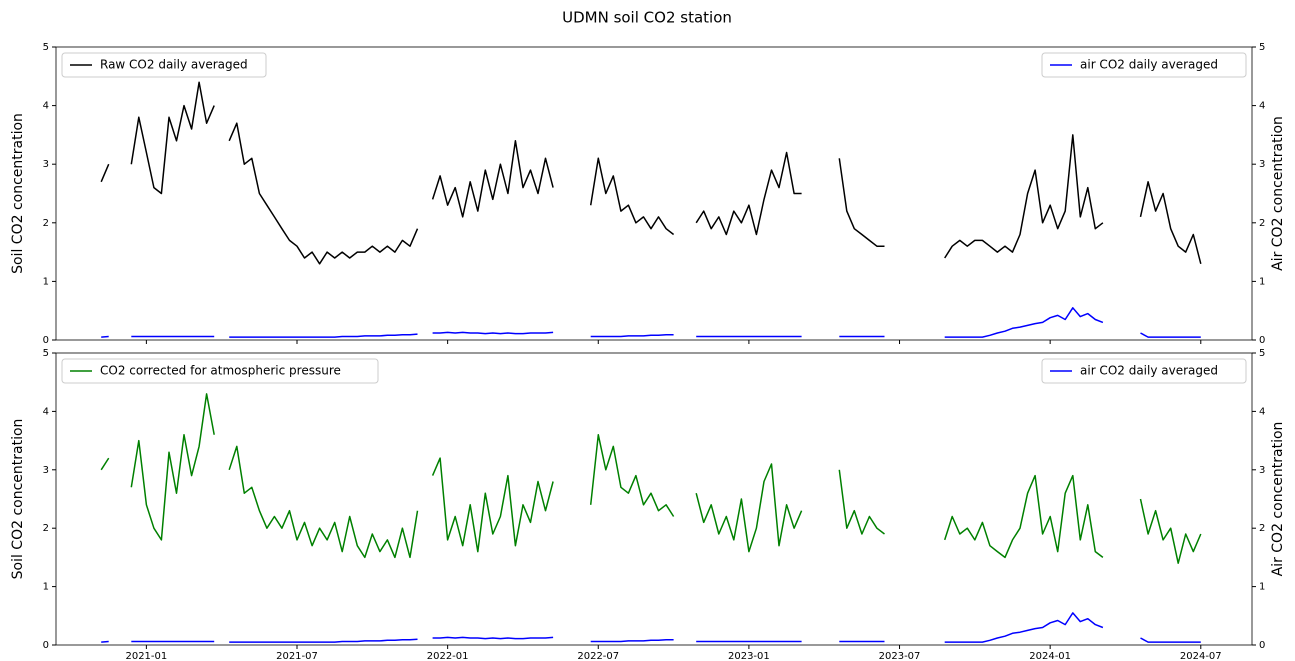 The height and width of the screenshot is (661, 1295). Describe the element at coordinates (1201, 656) in the screenshot. I see `x-tick-label: 2024-07` at that location.